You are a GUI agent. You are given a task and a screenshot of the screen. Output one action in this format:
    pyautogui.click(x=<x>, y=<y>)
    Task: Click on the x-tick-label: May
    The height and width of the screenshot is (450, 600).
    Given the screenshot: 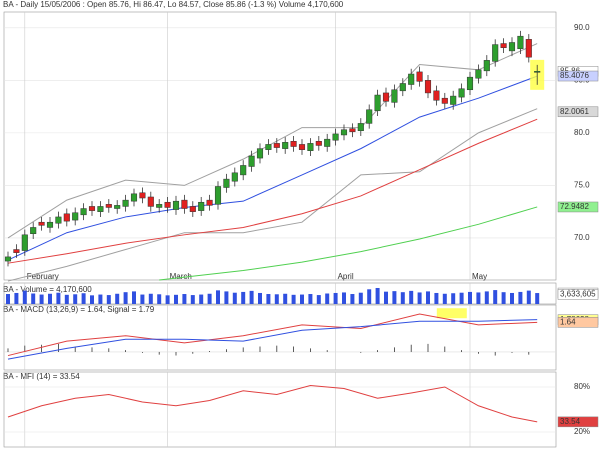 What is the action you would take?
    pyautogui.click(x=479, y=276)
    